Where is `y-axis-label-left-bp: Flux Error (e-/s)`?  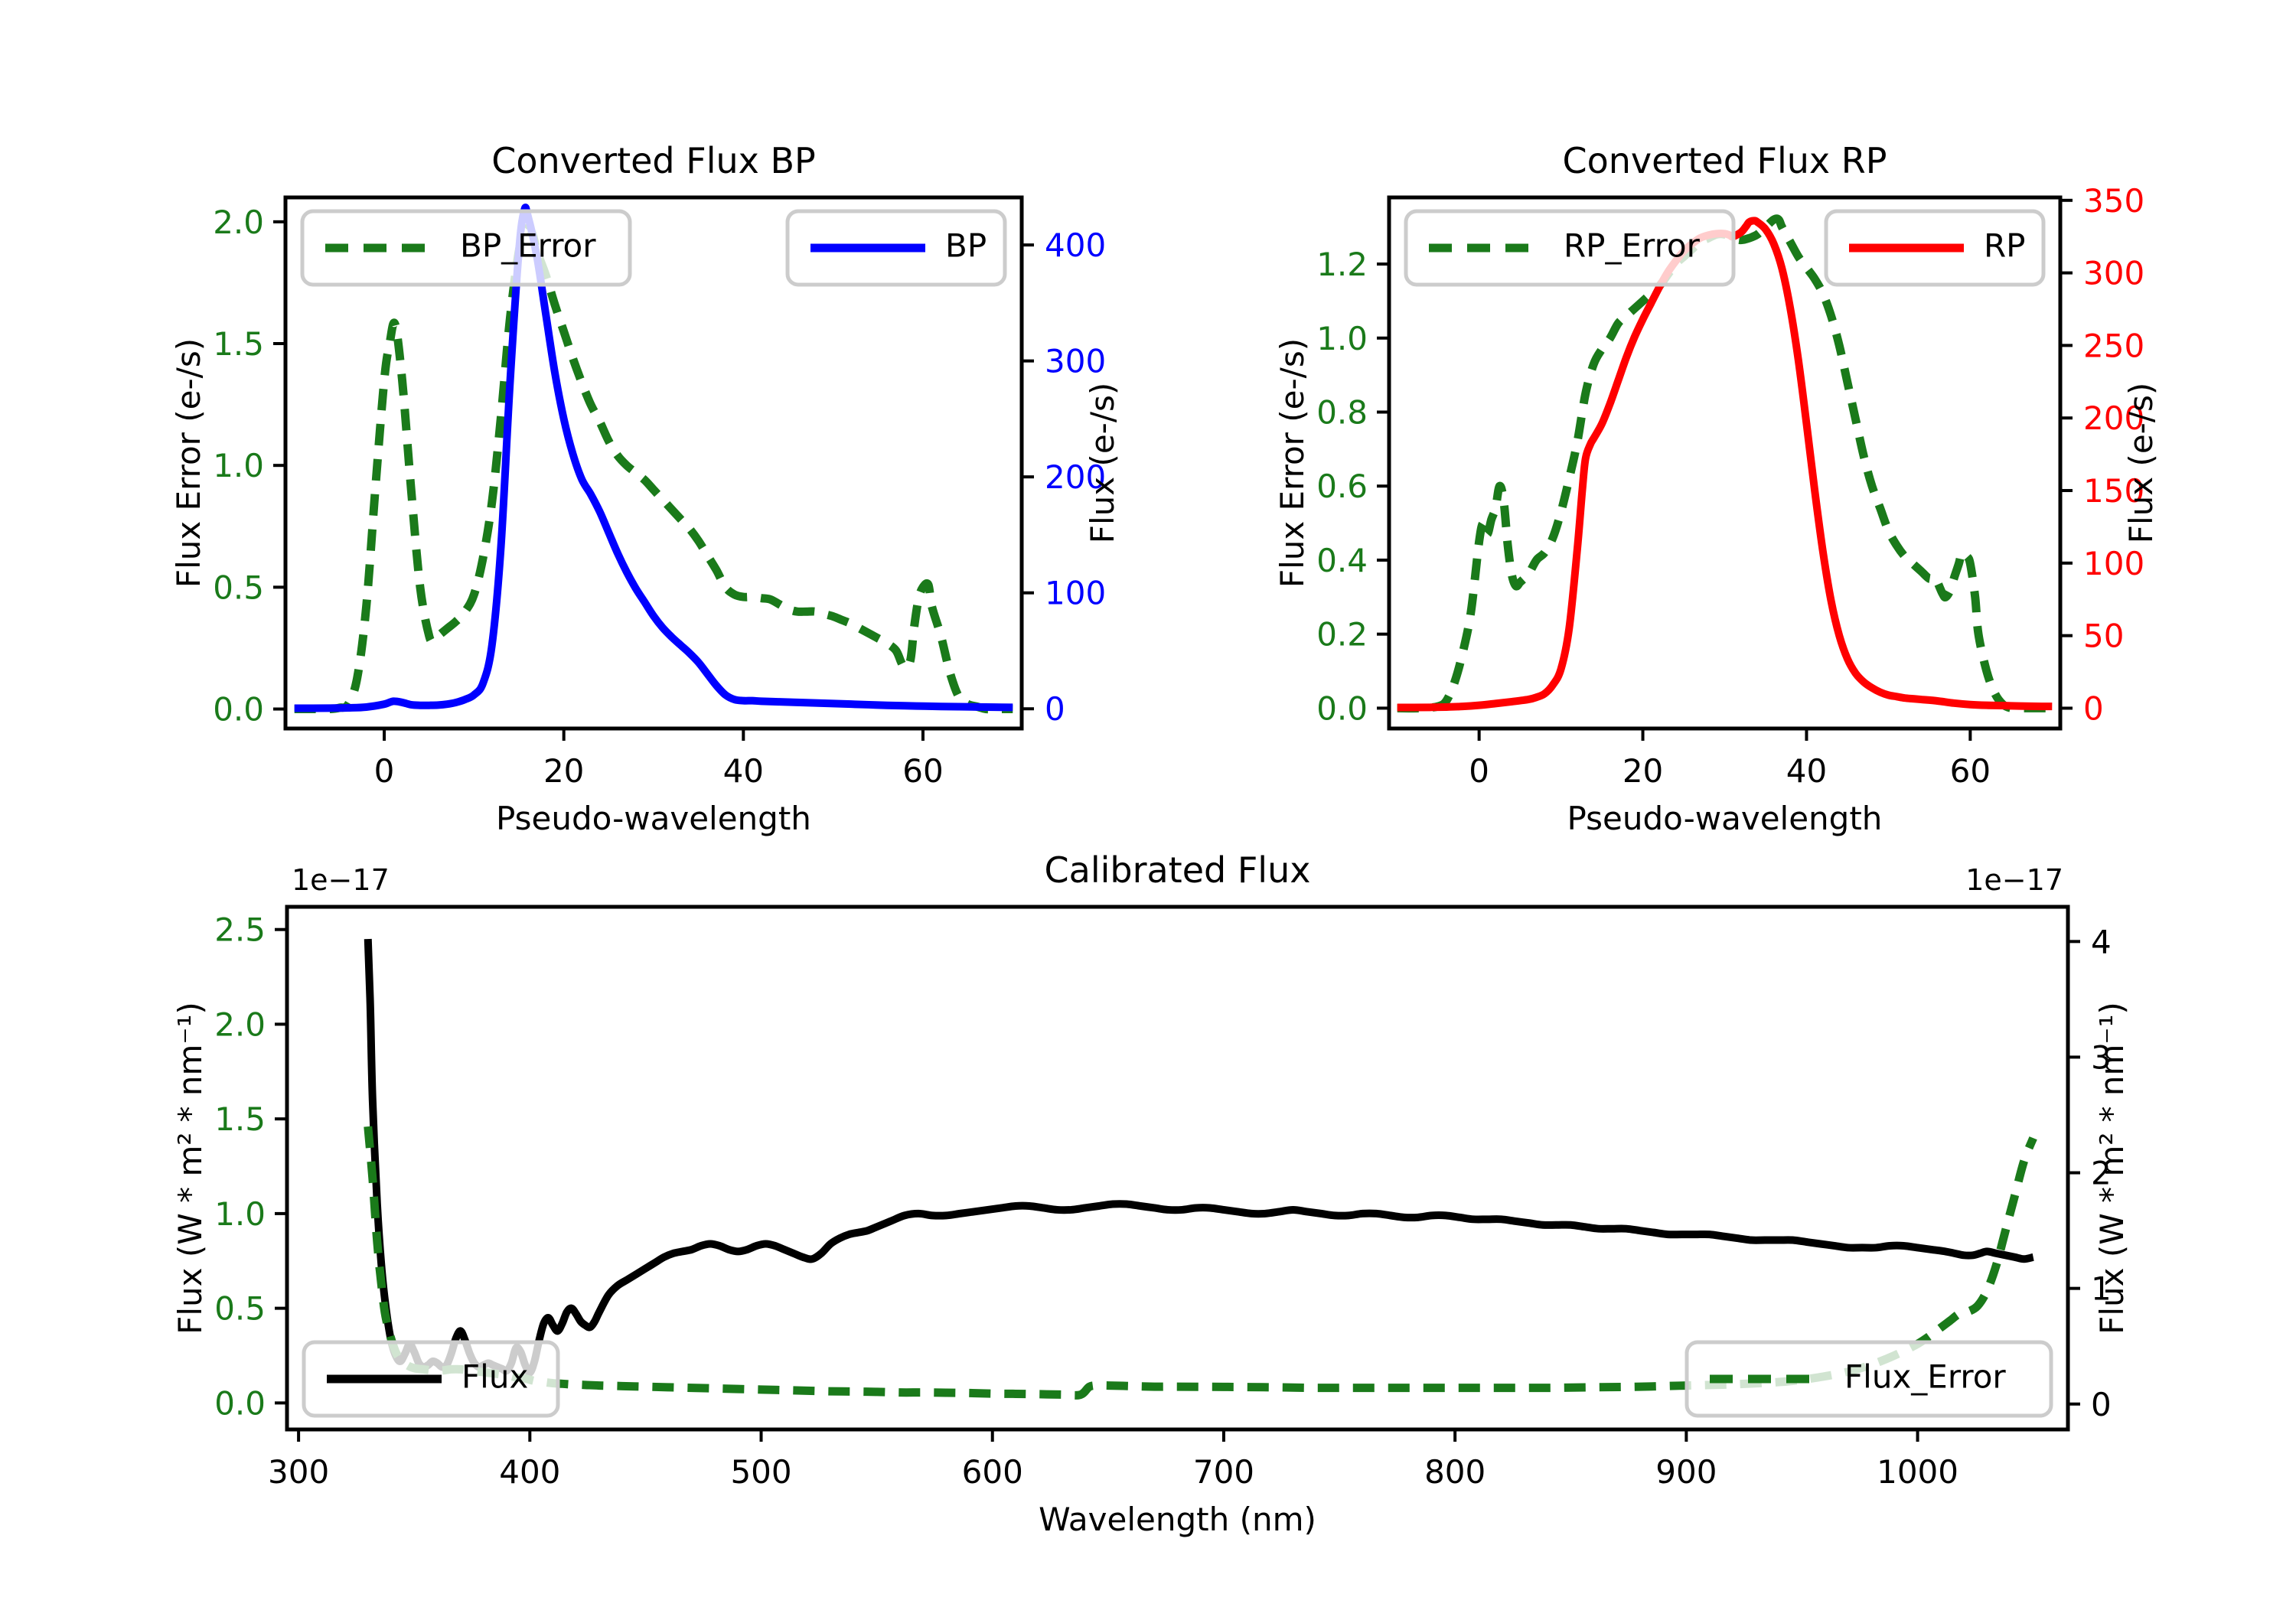 y-axis-label-left-bp: Flux Error (e-/s) is located at coordinates (188, 463).